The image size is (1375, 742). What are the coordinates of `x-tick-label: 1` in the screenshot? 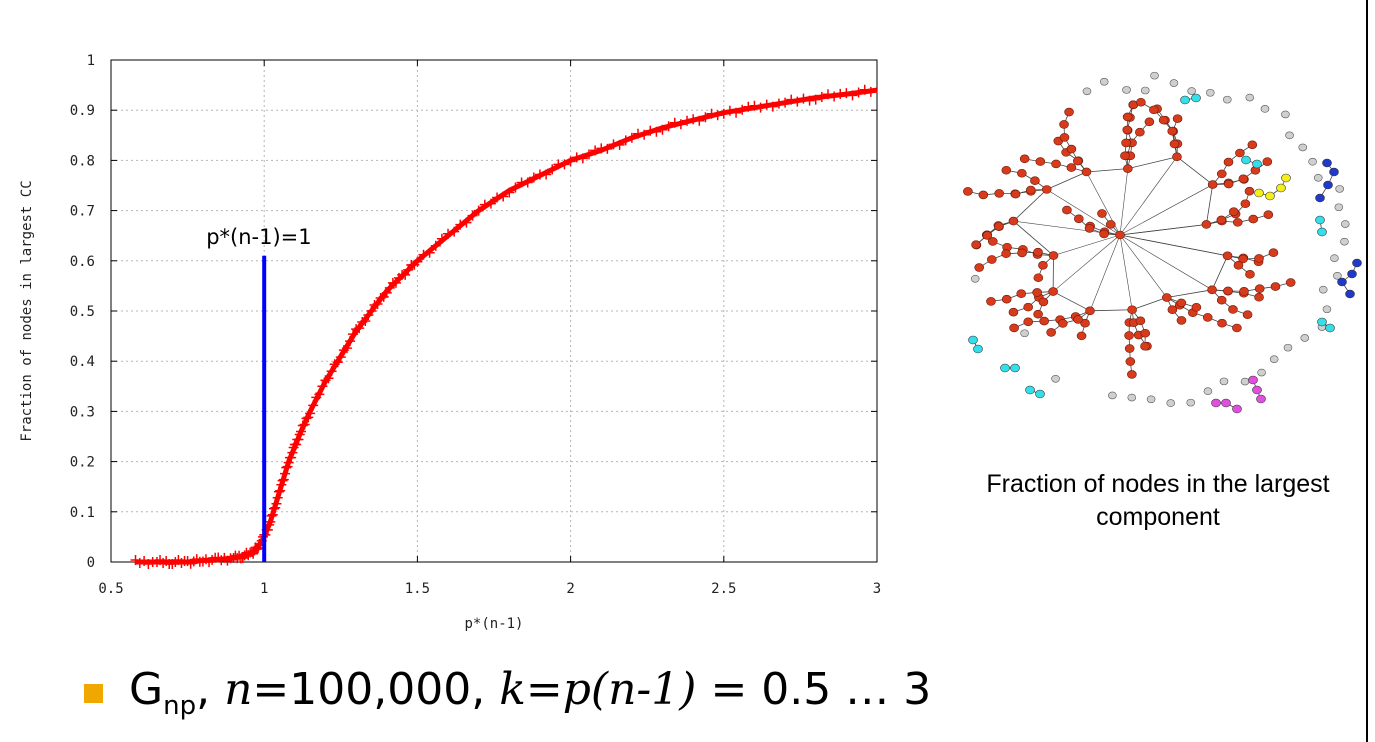 It's located at (264, 589).